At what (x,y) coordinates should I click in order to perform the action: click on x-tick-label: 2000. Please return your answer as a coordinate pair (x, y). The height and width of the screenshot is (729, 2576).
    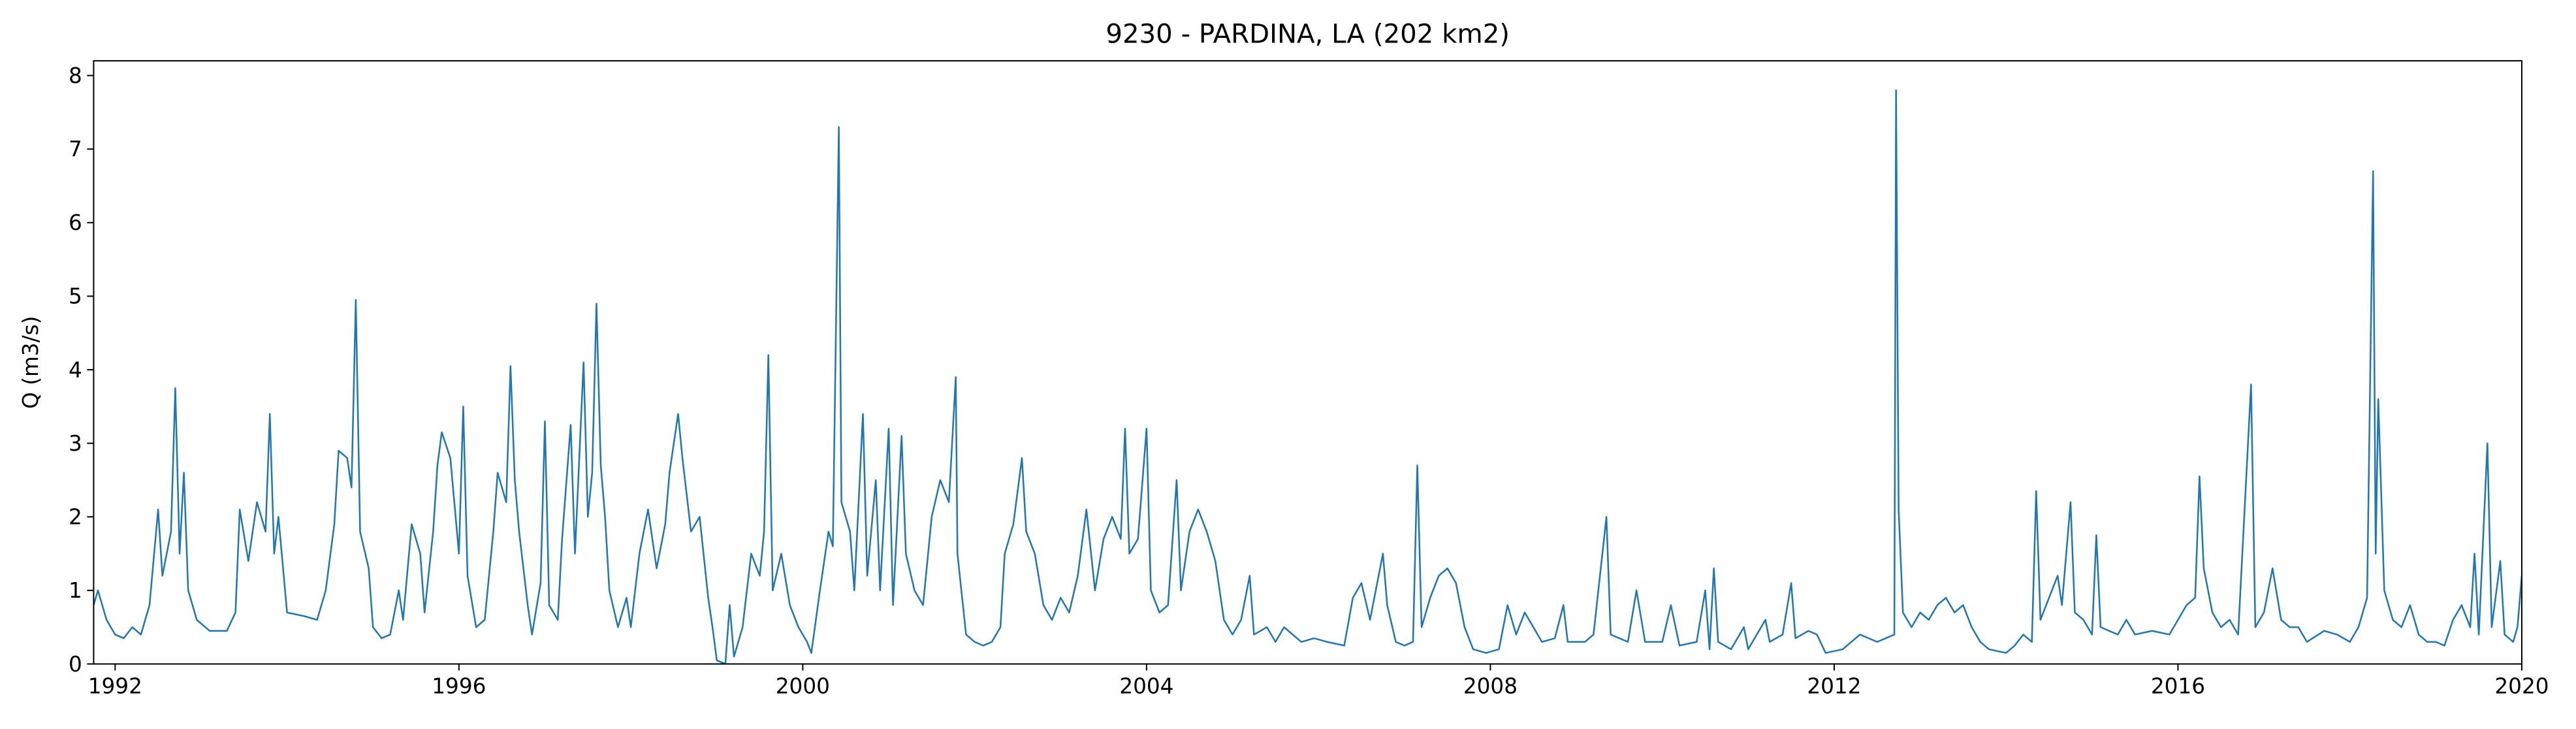
    Looking at the image, I should click on (803, 686).